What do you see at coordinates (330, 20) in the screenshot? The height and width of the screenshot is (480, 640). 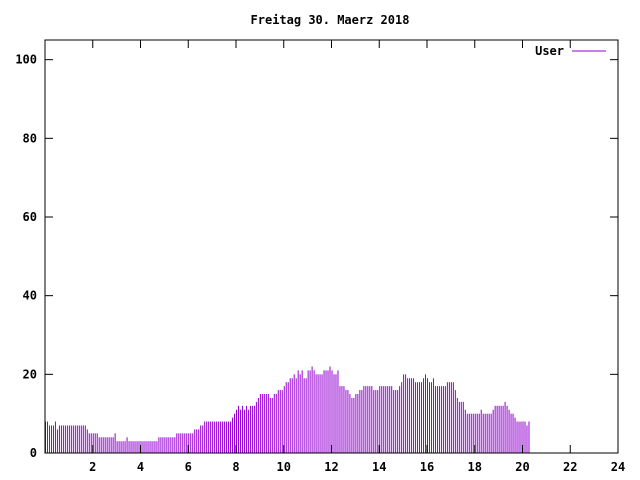 I see `chart-title: Freitag 30. Maerz 2018` at bounding box center [330, 20].